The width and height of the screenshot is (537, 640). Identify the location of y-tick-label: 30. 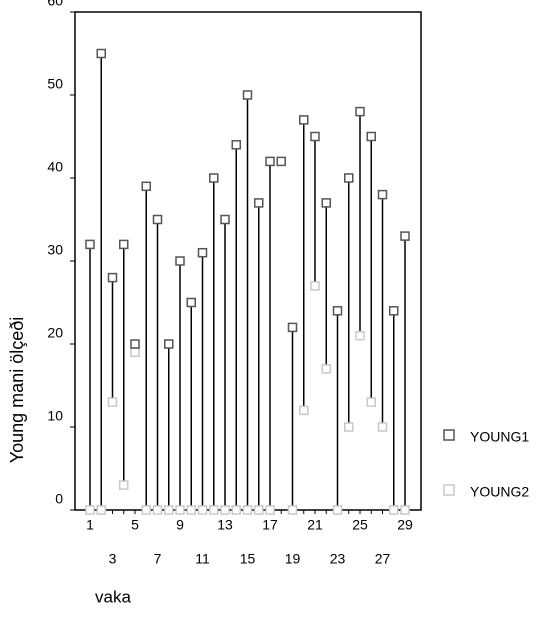
(55, 250).